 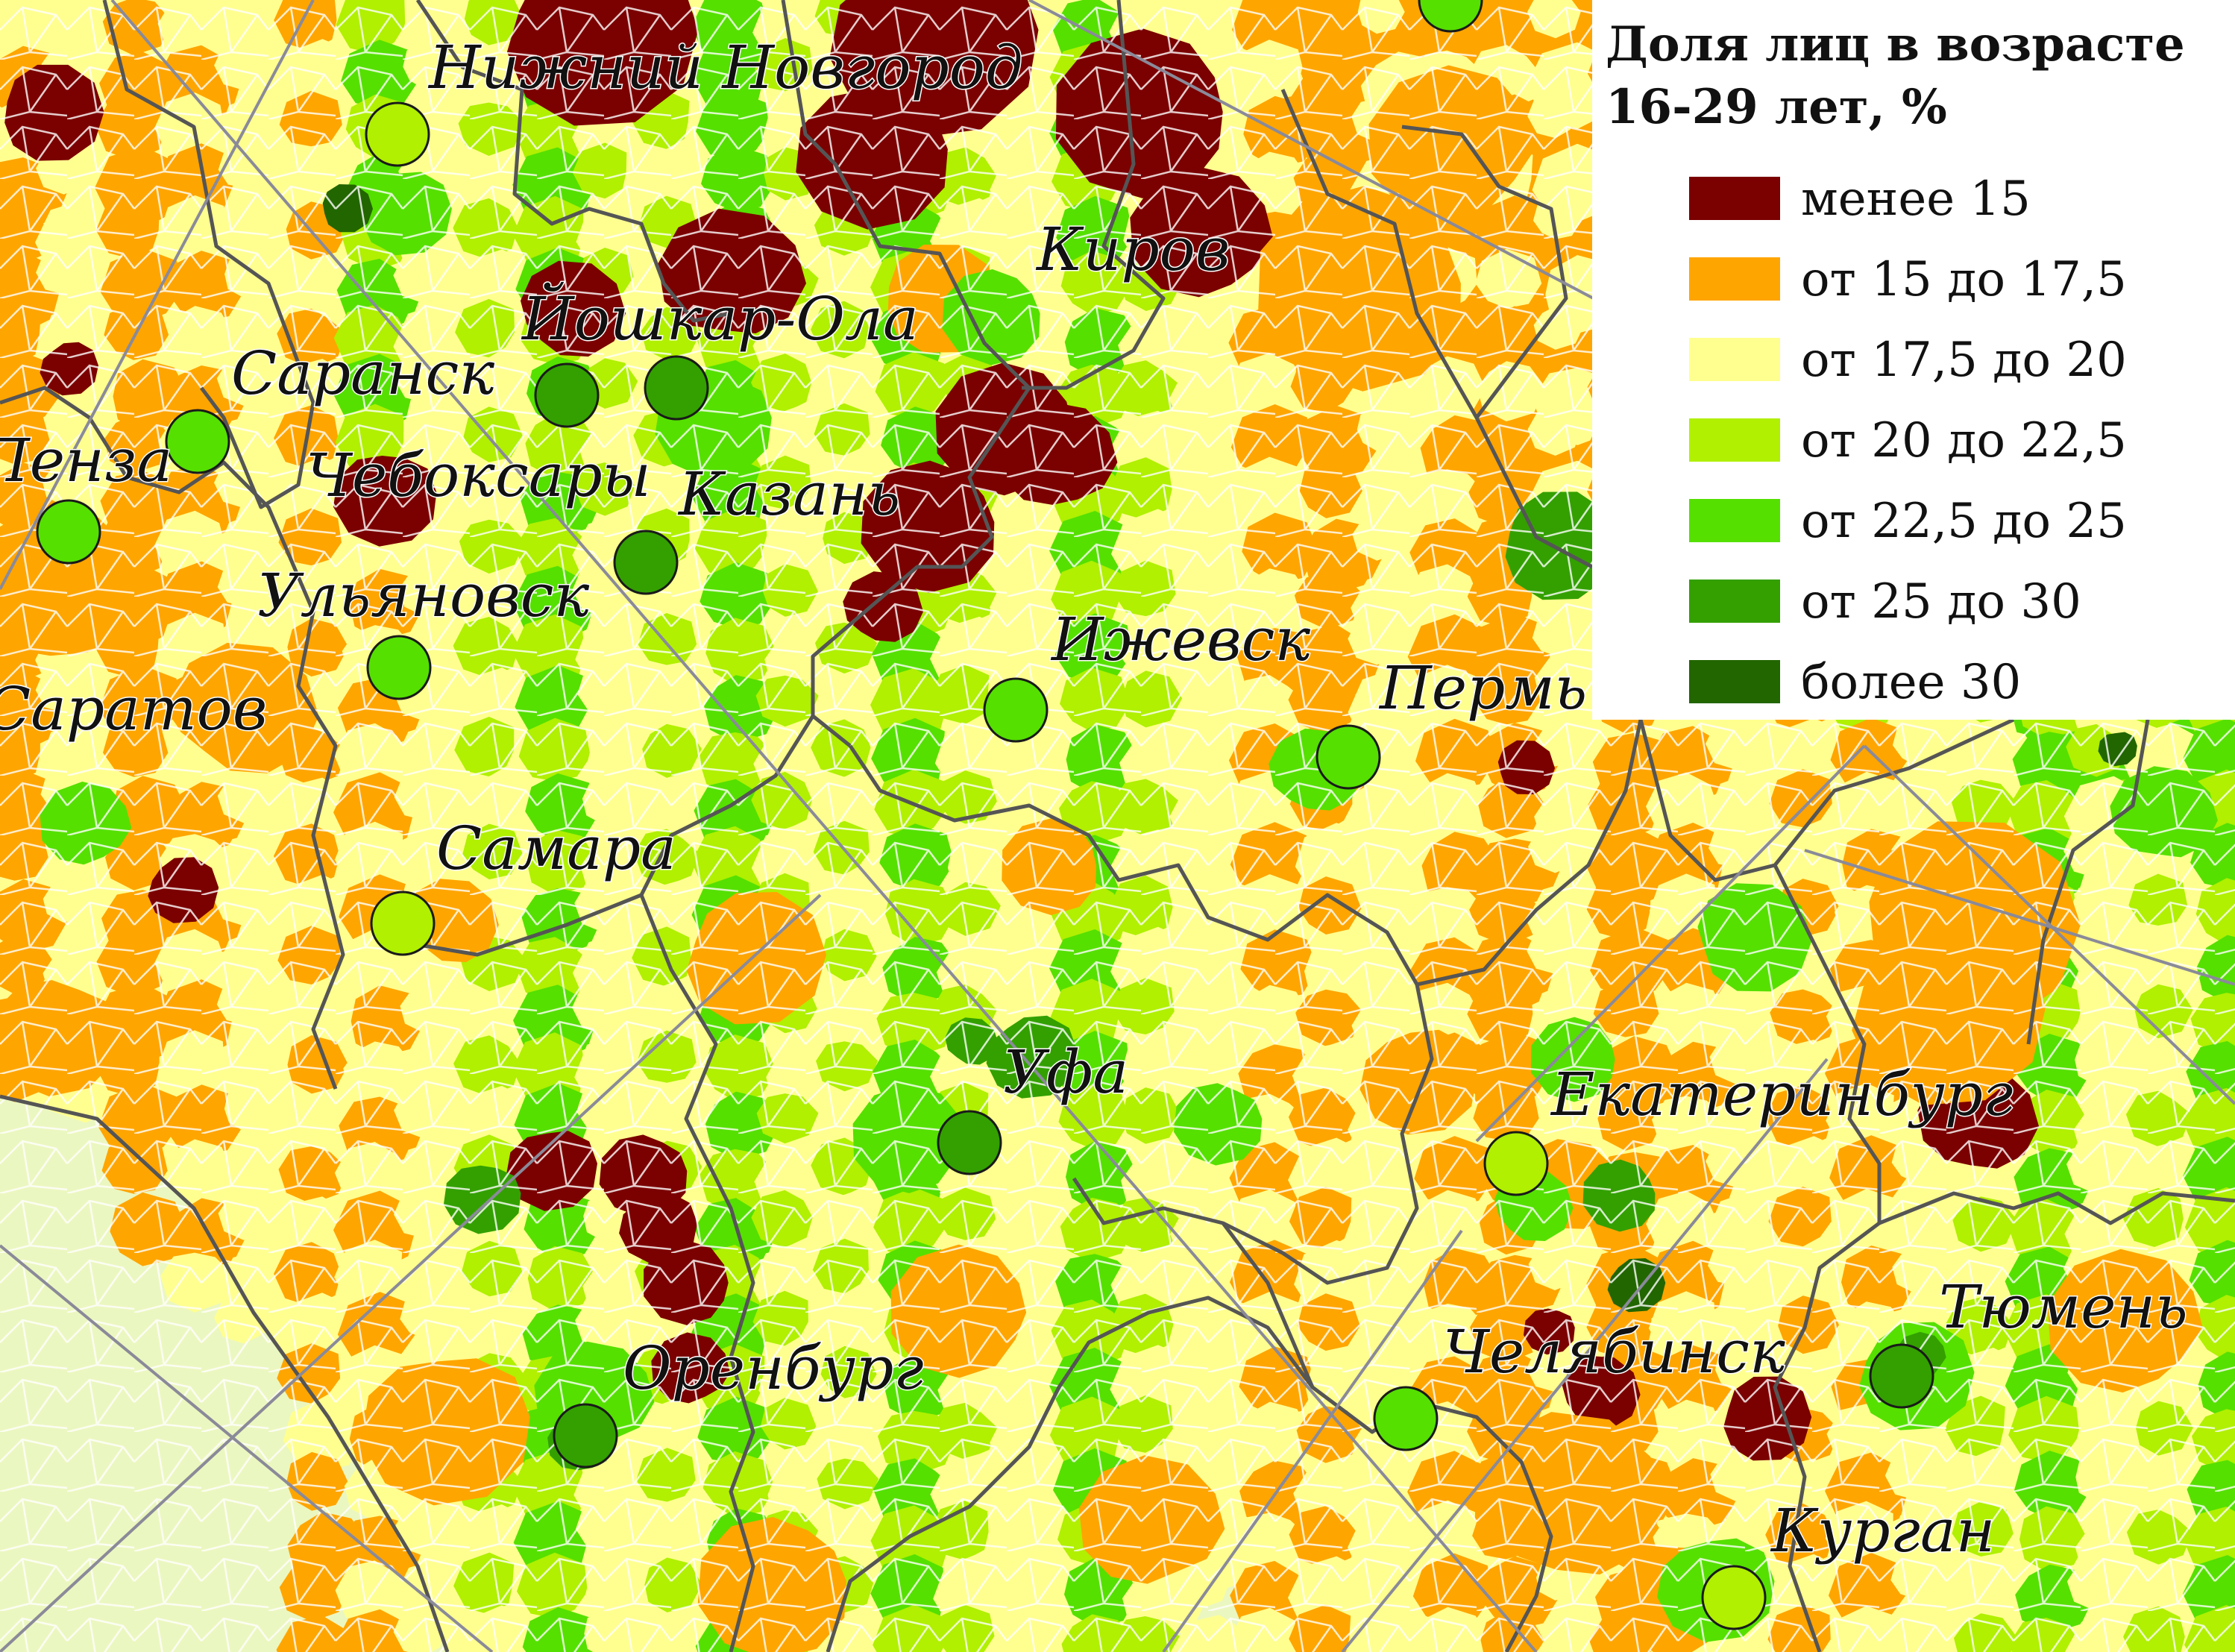 I want to click on city-label: Самара, so click(x=556, y=848).